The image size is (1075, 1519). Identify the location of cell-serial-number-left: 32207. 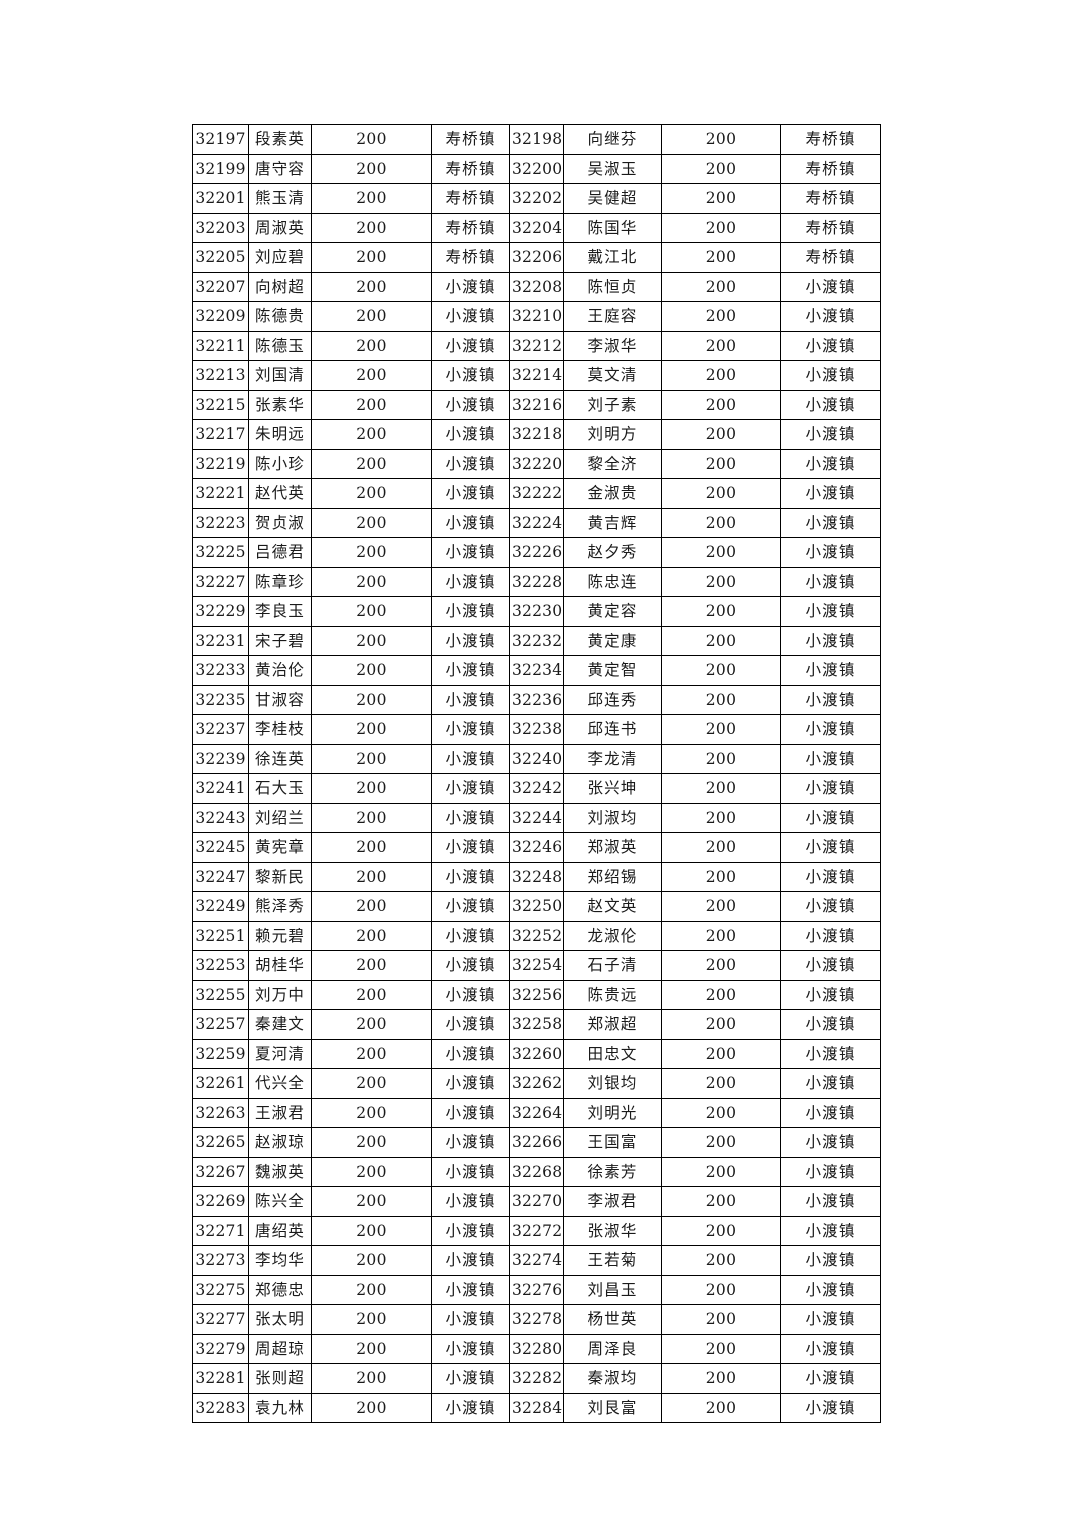
(220, 286).